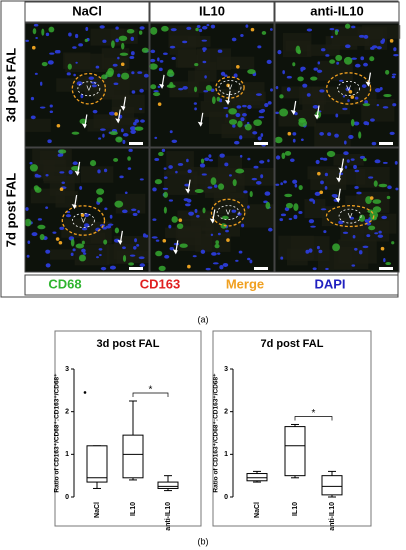 This screenshot has height=550, width=406. I want to click on chart-title: 3d post FAL, so click(128, 344).